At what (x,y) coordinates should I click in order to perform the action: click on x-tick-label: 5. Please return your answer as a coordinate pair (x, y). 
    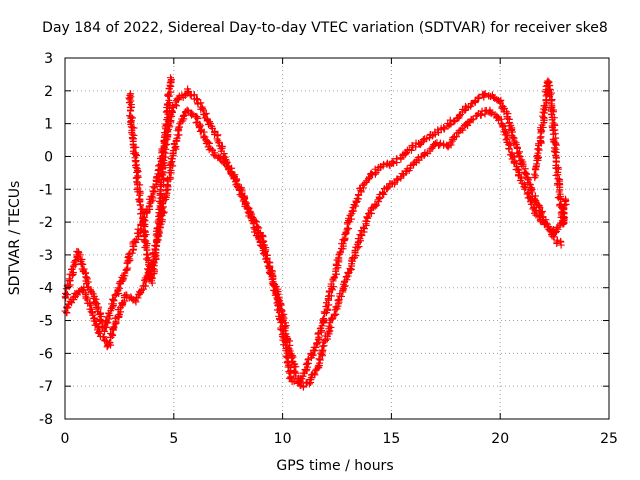
    Looking at the image, I should click on (173, 439).